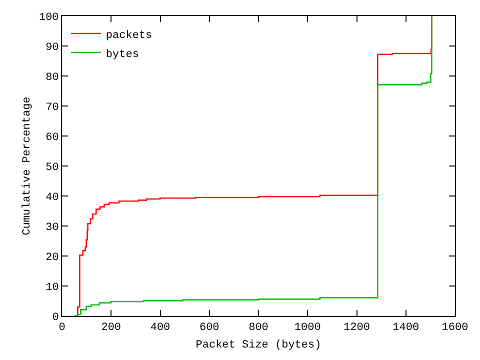 The image size is (480, 360). I want to click on y-tick-label: 10, so click(52, 288).